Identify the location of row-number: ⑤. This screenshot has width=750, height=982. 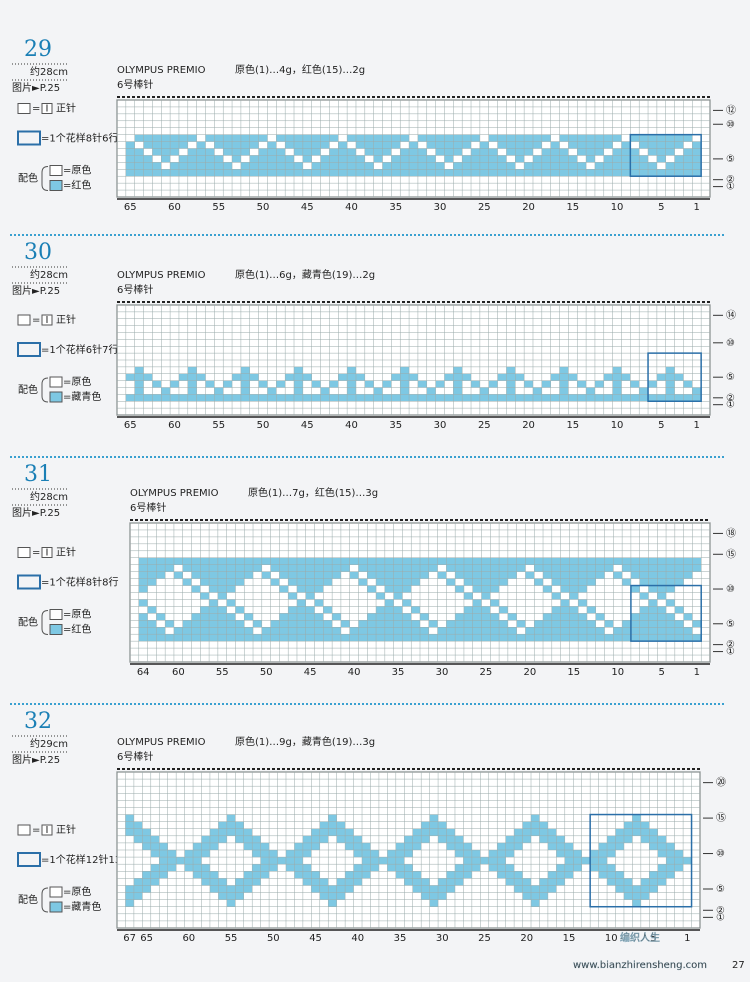
(730, 624).